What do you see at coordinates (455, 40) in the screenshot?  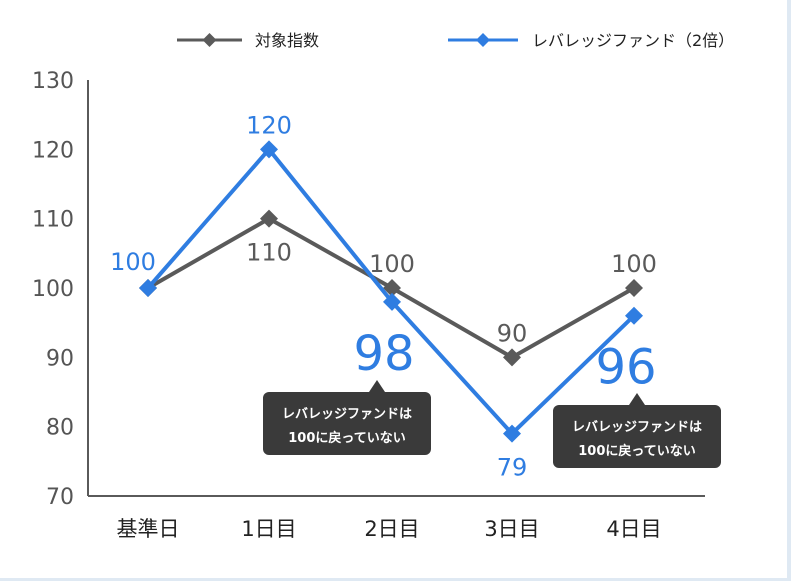 I see `legend: 対象指数 レバレッジファンド（2倍）` at bounding box center [455, 40].